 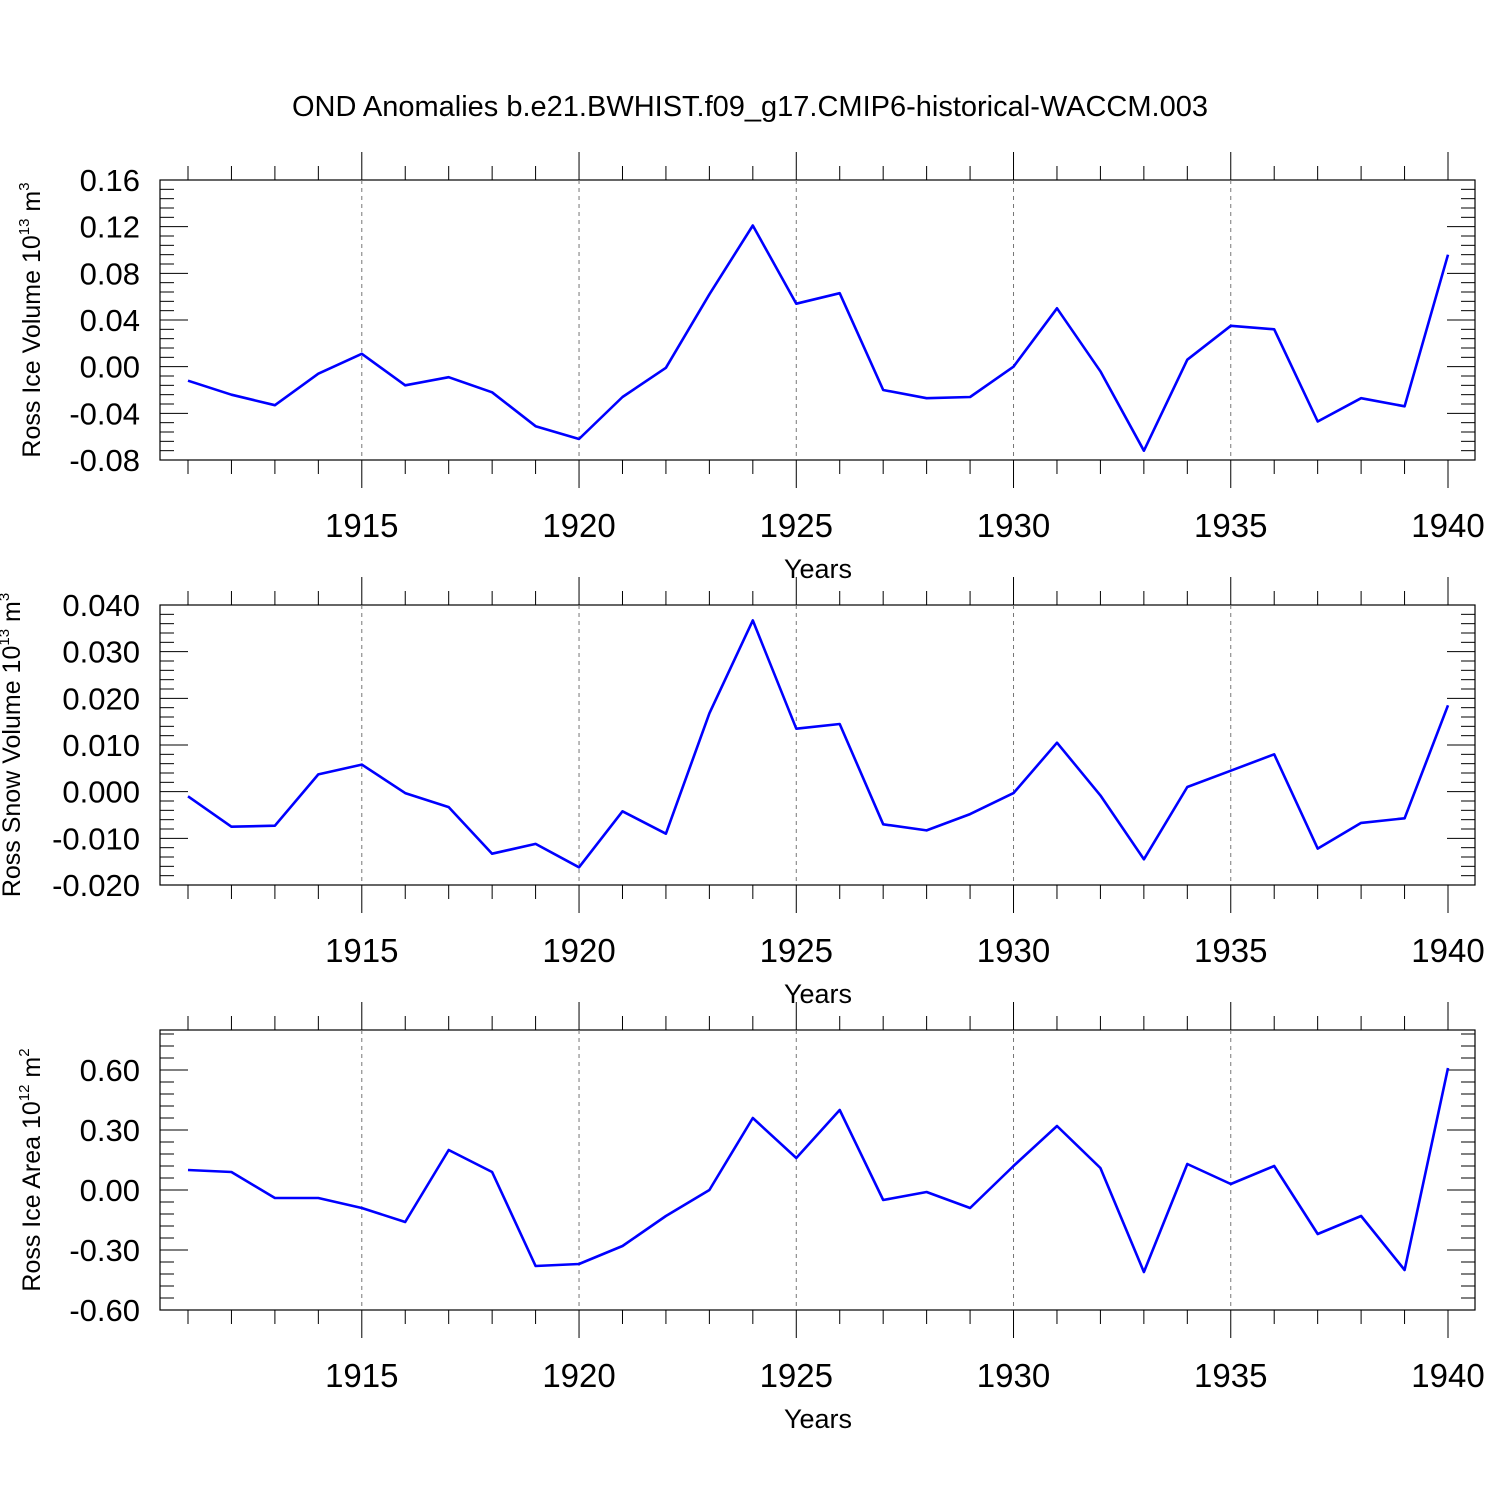 I want to click on y-axis-label: Ross Ice Area 1012 m2, so click(x=31, y=1169).